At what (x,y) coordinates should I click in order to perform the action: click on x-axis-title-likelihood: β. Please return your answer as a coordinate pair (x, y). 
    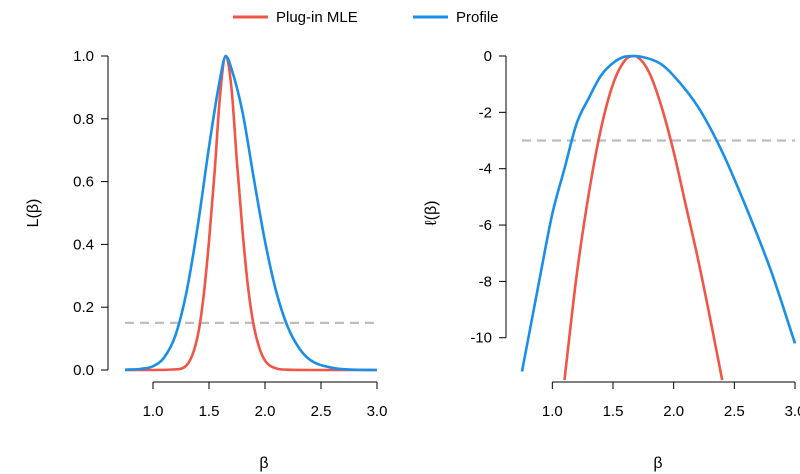
    Looking at the image, I should click on (263, 463).